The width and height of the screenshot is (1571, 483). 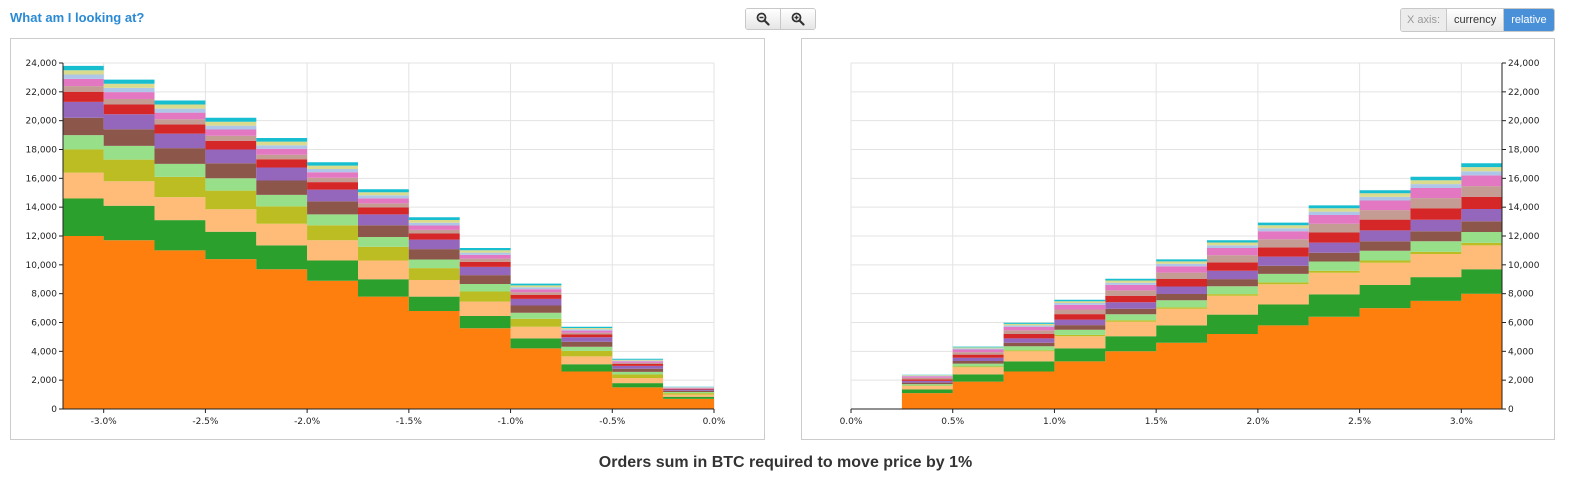 I want to click on x-tick-label: 1.5%, so click(x=1156, y=422).